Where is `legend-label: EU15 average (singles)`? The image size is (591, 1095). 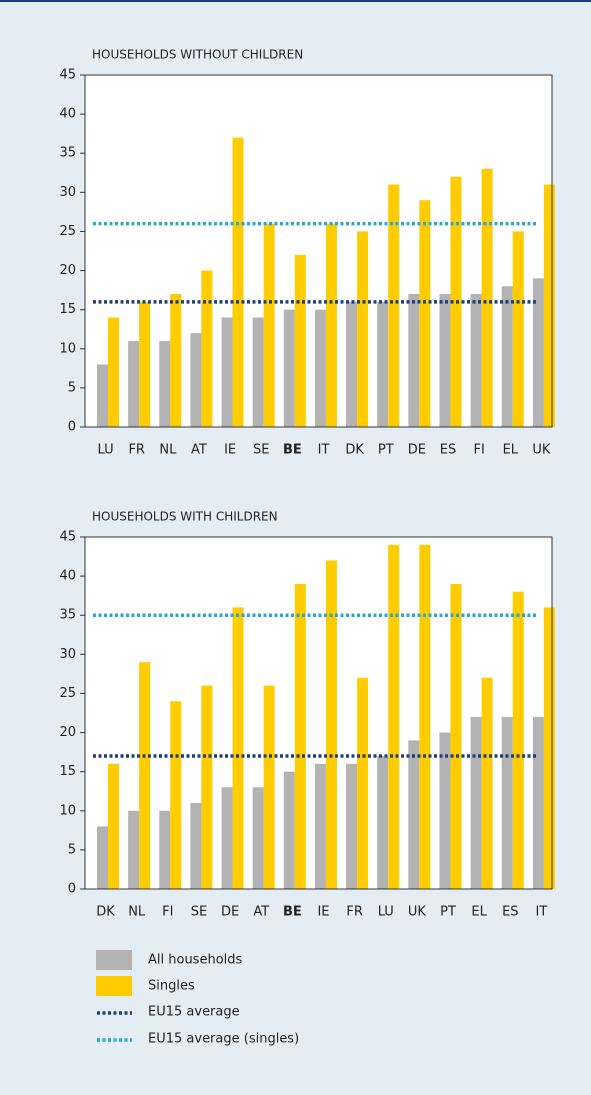
legend-label: EU15 average (singles) is located at coordinates (223, 1039).